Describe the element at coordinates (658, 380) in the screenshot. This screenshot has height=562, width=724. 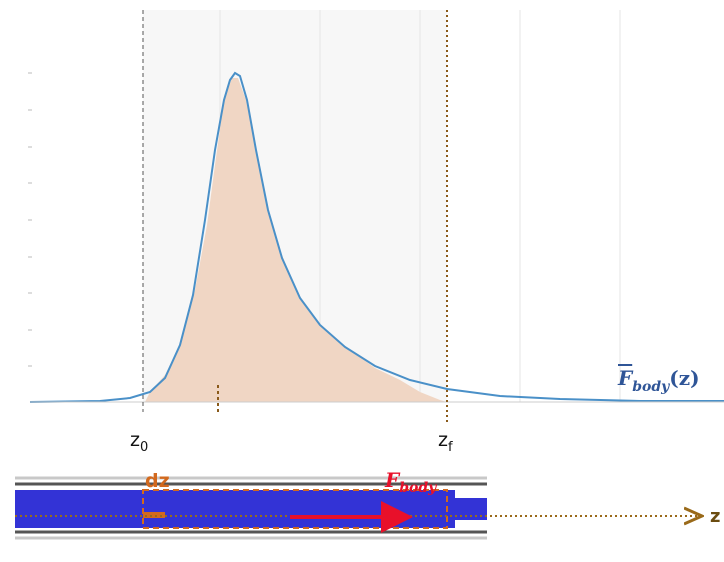
I see `curve-label: Fbody(z)` at that location.